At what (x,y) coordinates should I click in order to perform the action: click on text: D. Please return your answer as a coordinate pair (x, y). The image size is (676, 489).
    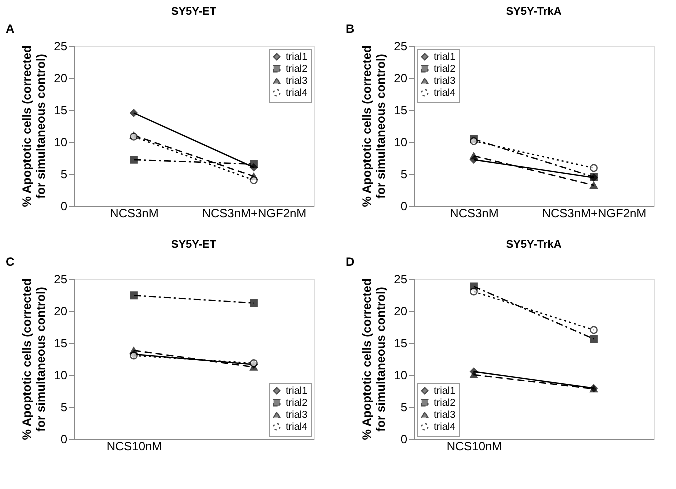
    Looking at the image, I should click on (350, 262).